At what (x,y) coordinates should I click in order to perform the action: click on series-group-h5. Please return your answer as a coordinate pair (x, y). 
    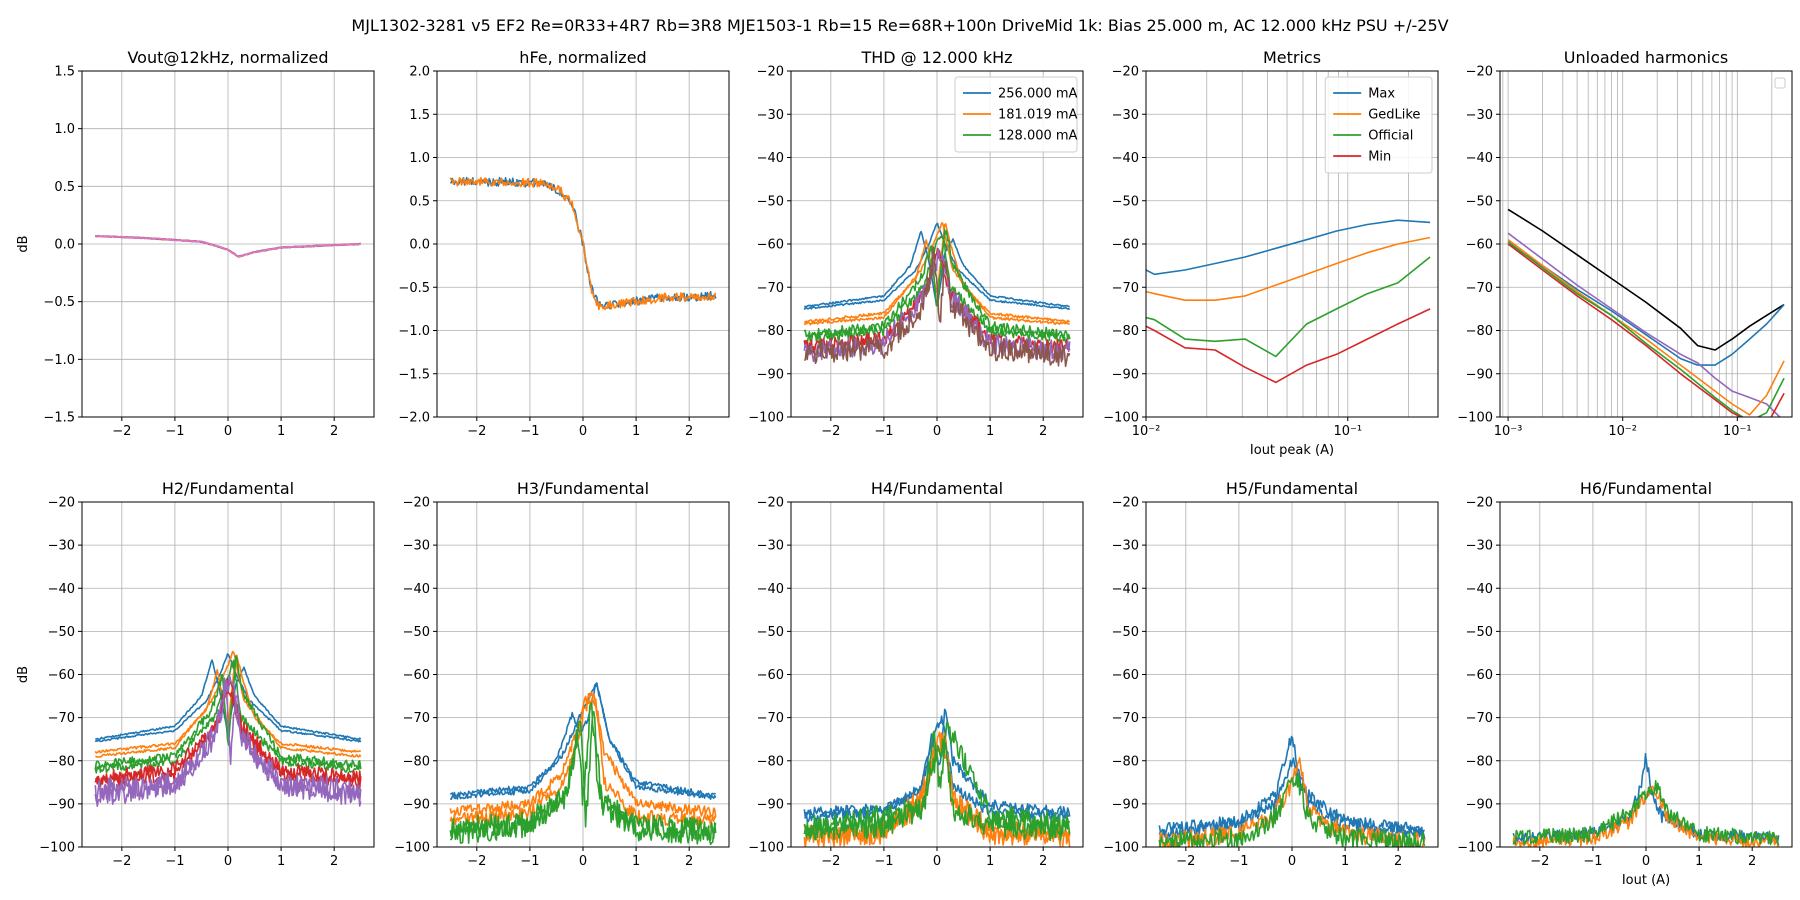
    Looking at the image, I should click on (1292, 791).